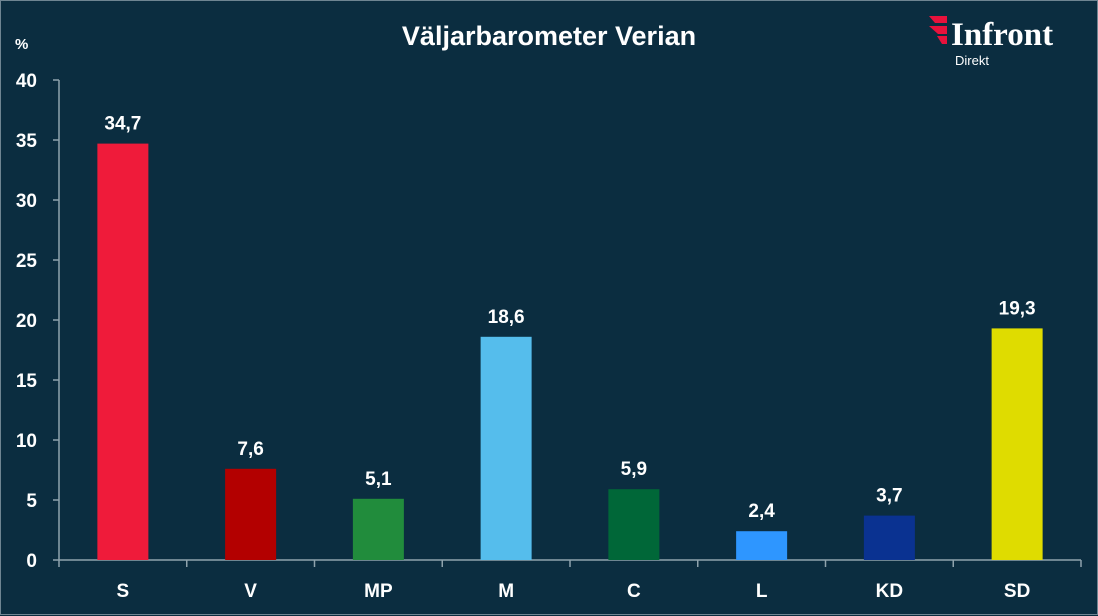 The width and height of the screenshot is (1098, 616). I want to click on x-axis-ticks: S V MP M C L KD SD, so click(570, 581).